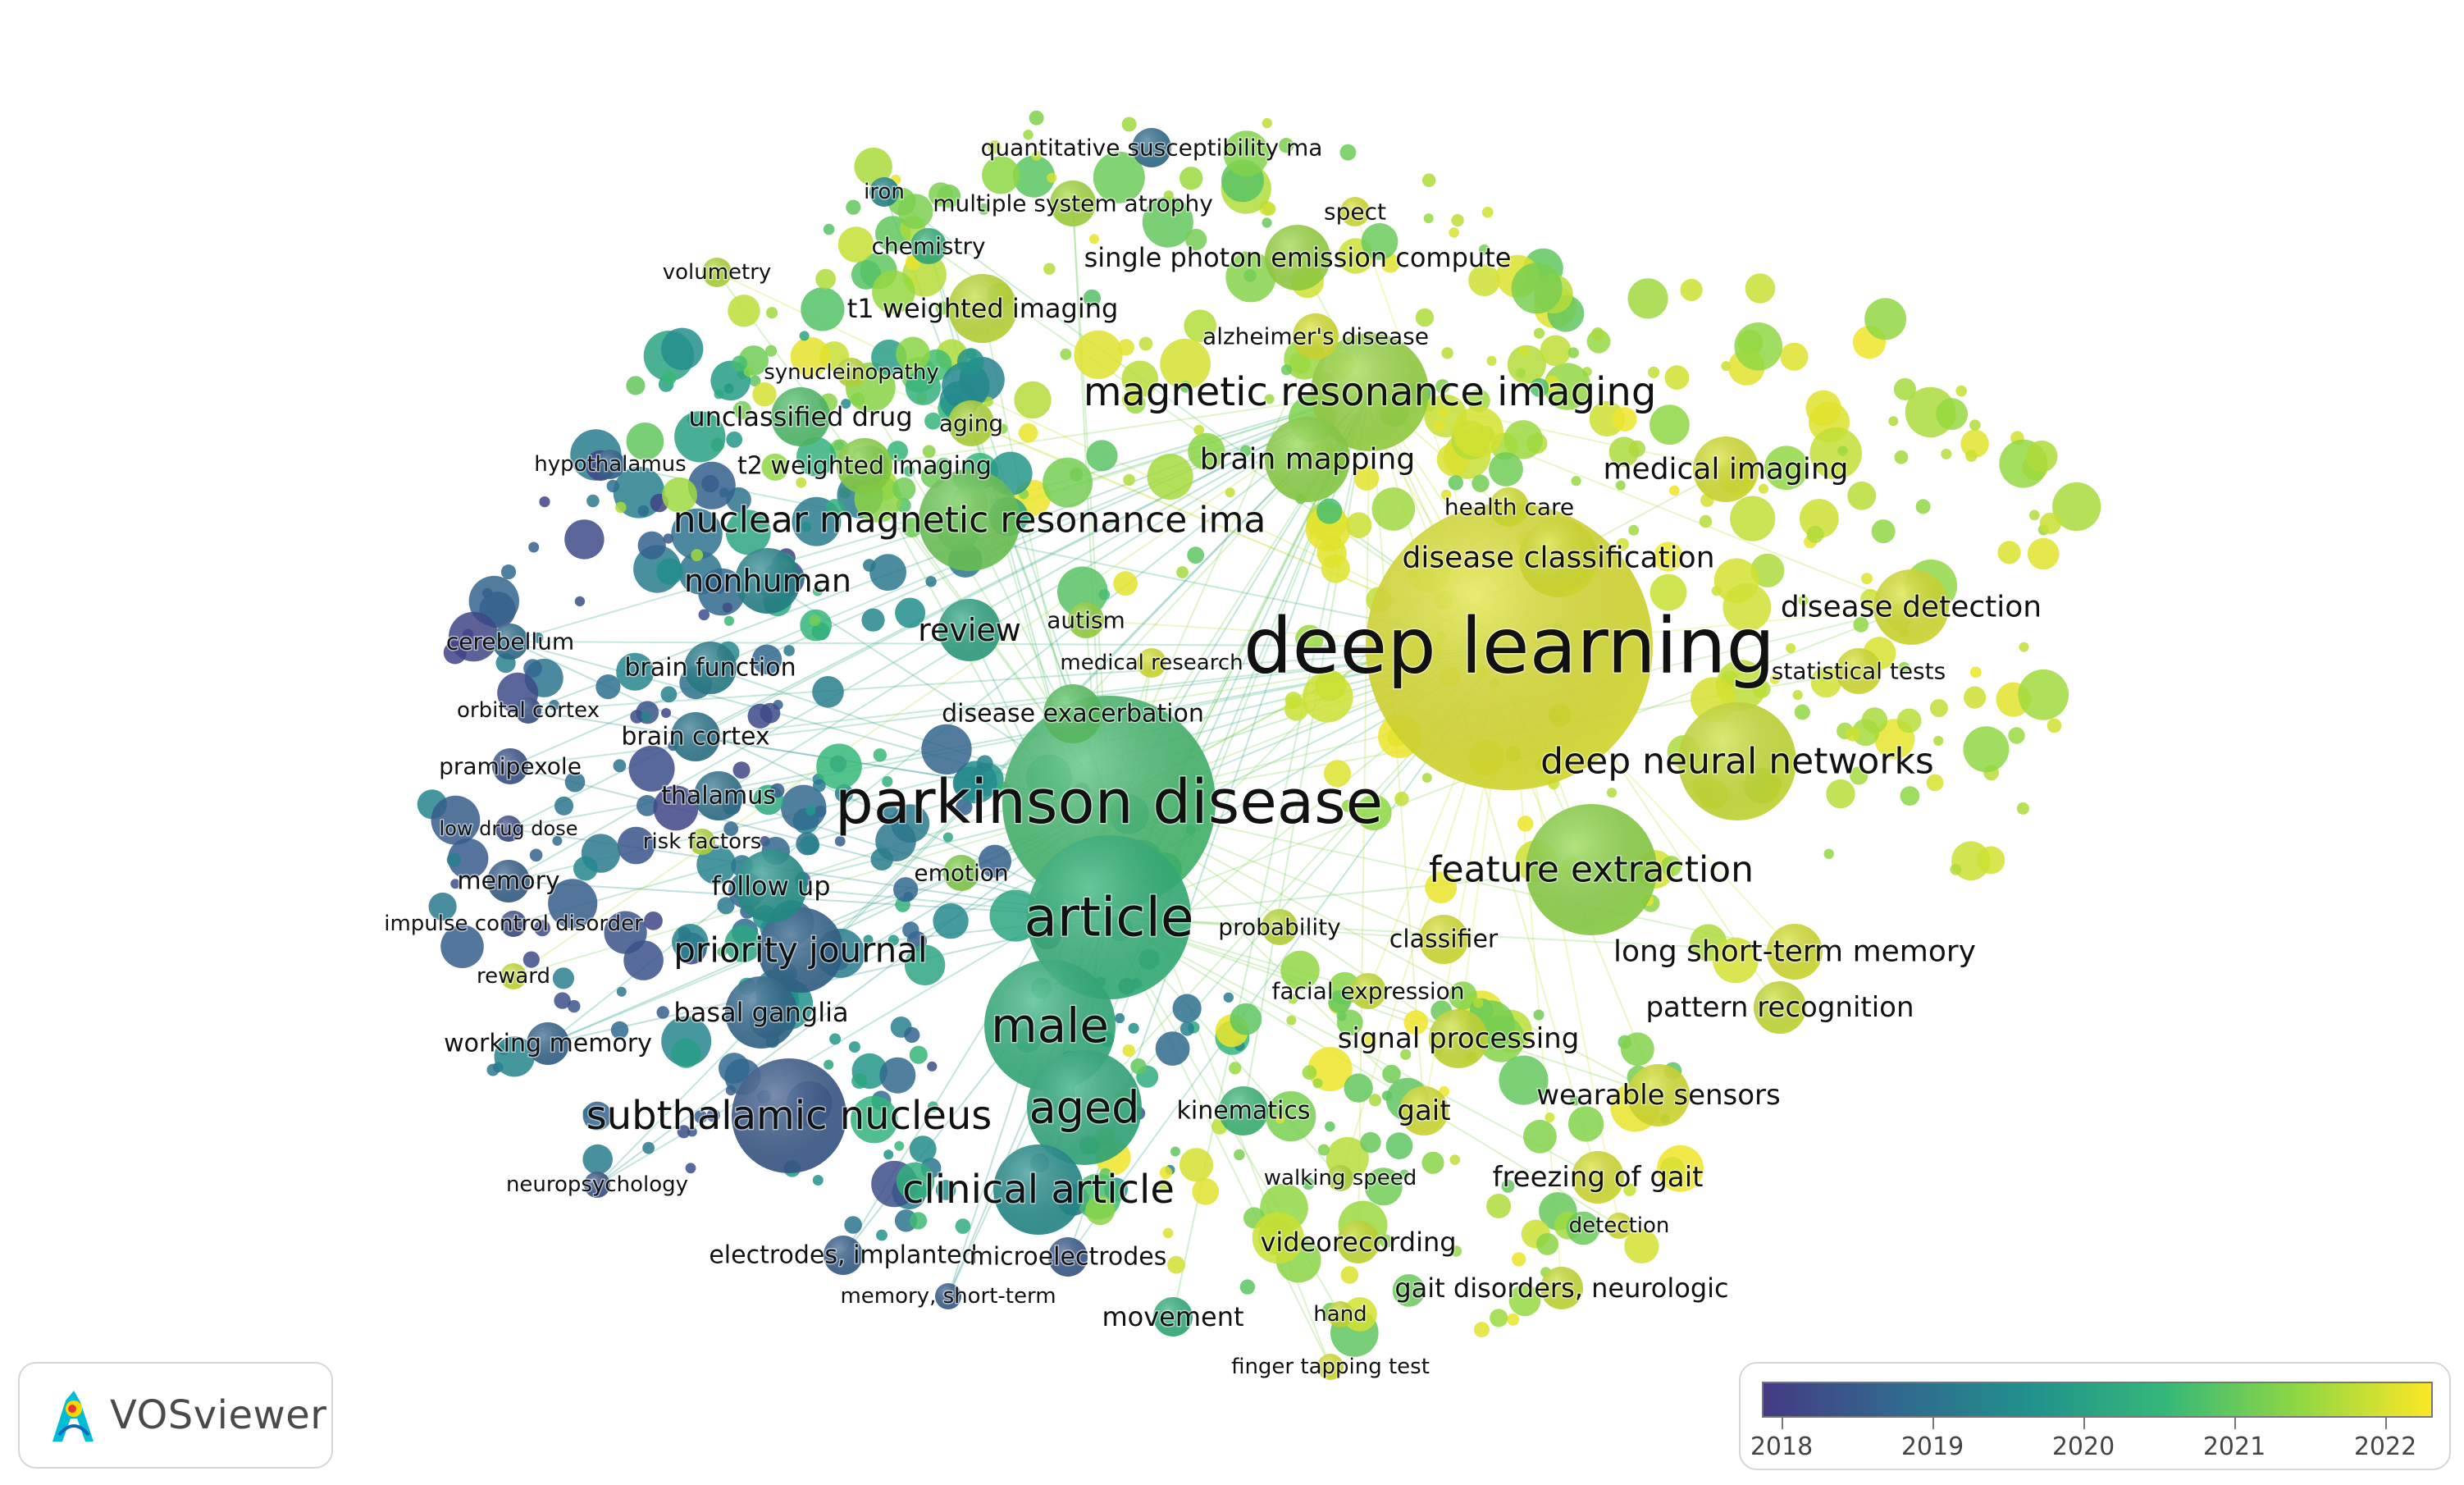 The image size is (2464, 1485). Describe the element at coordinates (852, 372) in the screenshot. I see `keyword-label: synucleinopathy` at that location.